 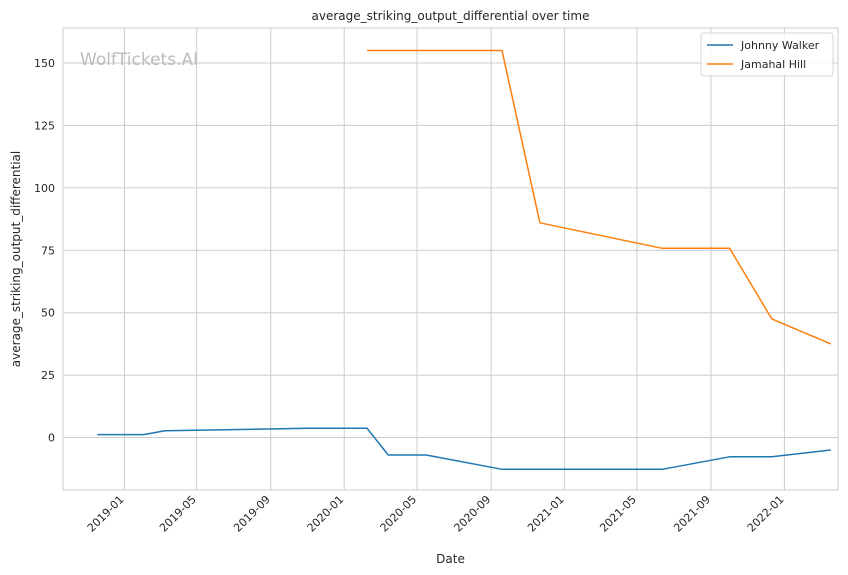 What do you see at coordinates (48, 250) in the screenshot?
I see `y-tick-label: 75` at bounding box center [48, 250].